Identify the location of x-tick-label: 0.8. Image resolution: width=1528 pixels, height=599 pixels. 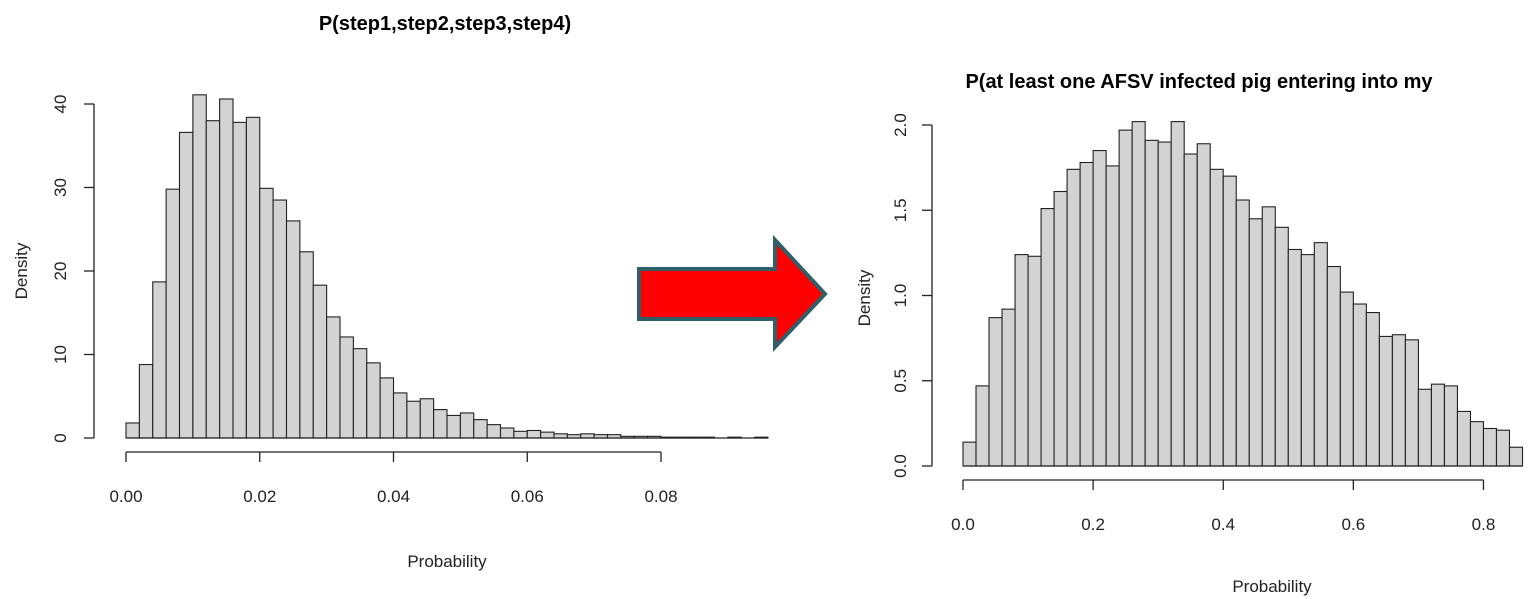
(1484, 524).